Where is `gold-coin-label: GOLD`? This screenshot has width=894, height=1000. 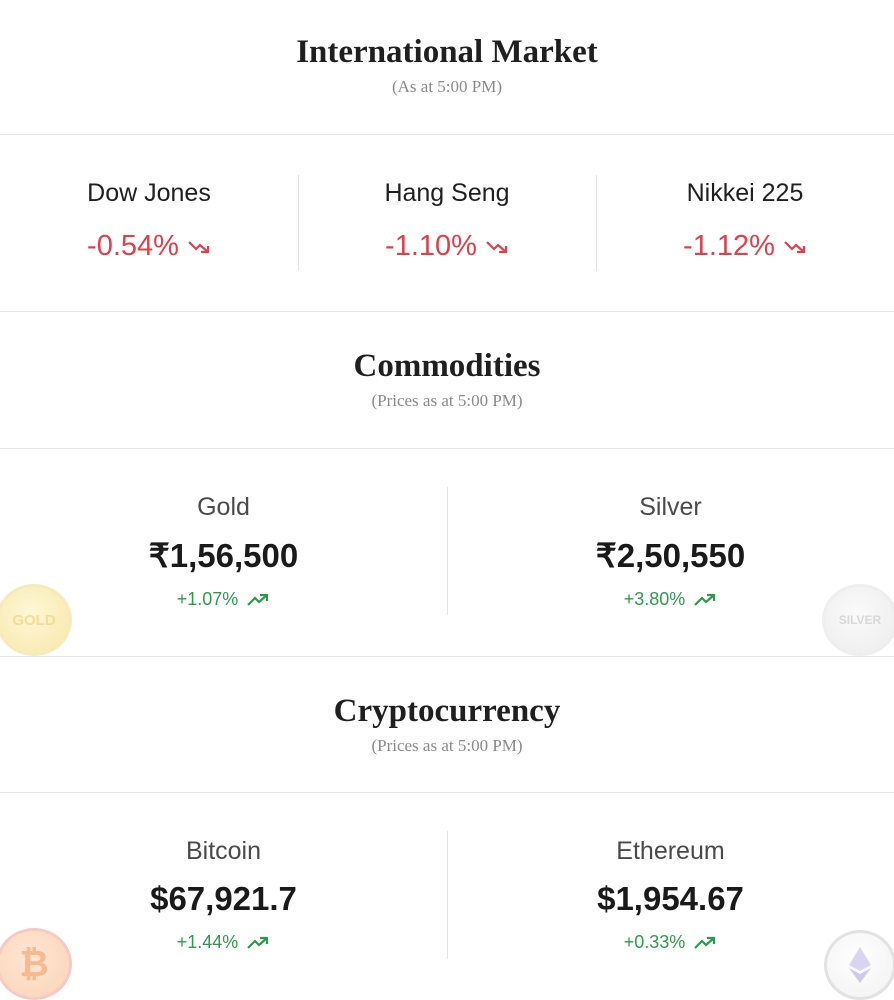
gold-coin-label: GOLD is located at coordinates (34, 620).